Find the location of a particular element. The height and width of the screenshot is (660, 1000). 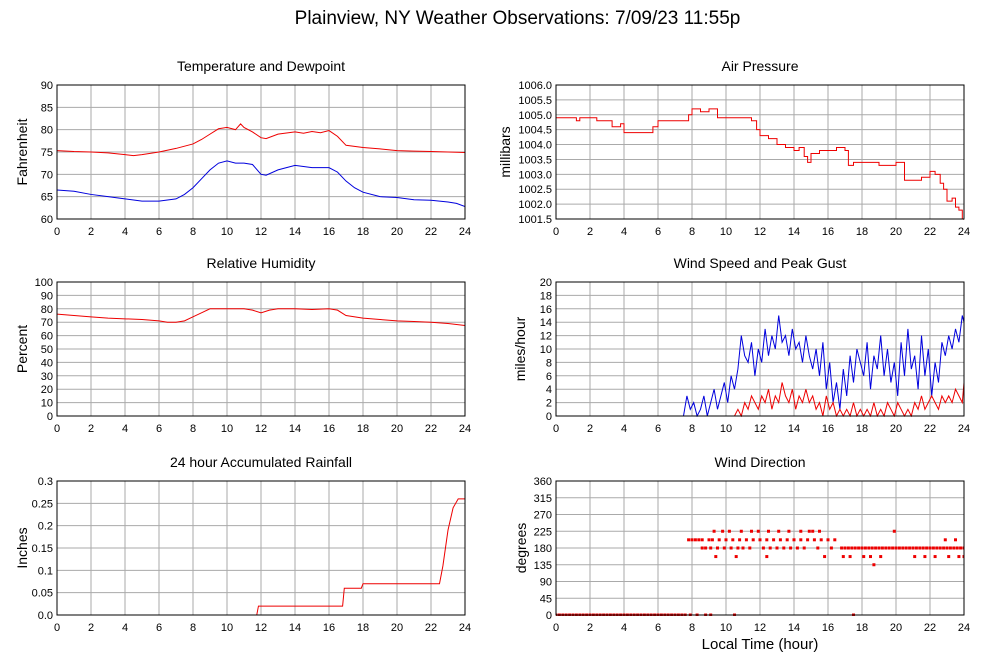

y-tick-label: 1003.0 is located at coordinates (535, 175).